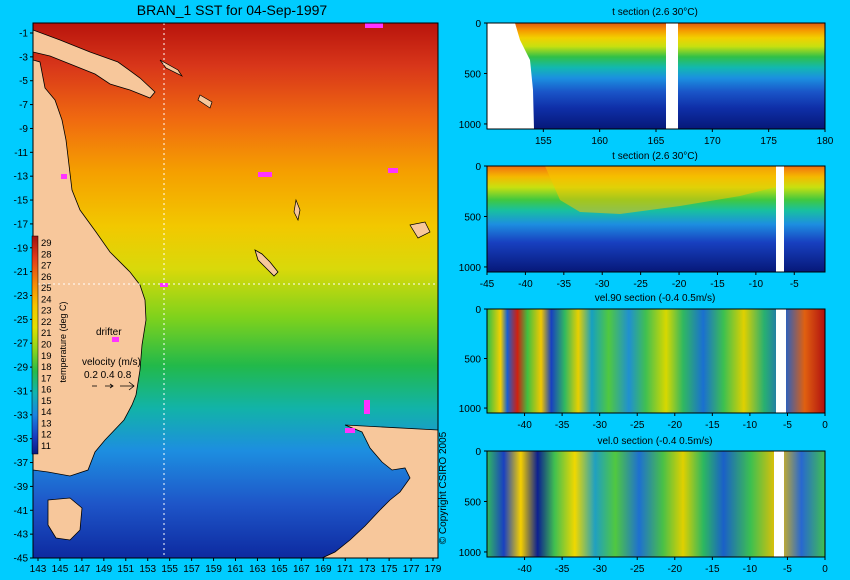 The height and width of the screenshot is (580, 850). What do you see at coordinates (38, 569) in the screenshot?
I see `map-x-tick-label: 143` at bounding box center [38, 569].